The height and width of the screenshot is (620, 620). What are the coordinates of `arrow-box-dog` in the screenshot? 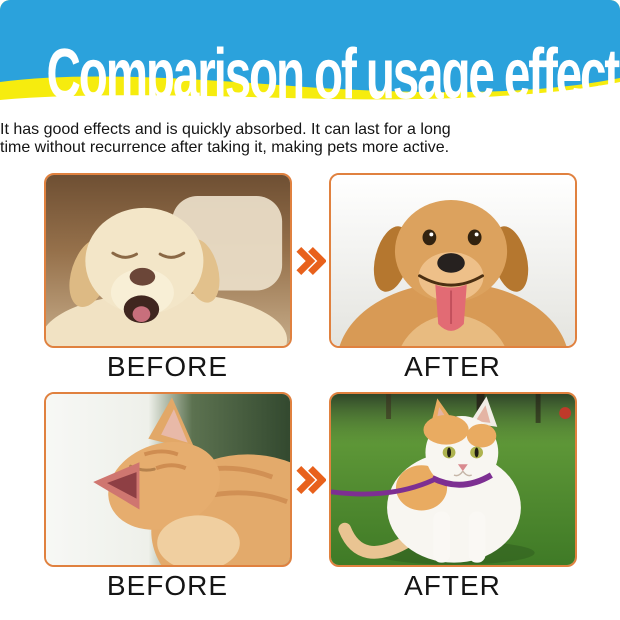 It's located at (310, 260).